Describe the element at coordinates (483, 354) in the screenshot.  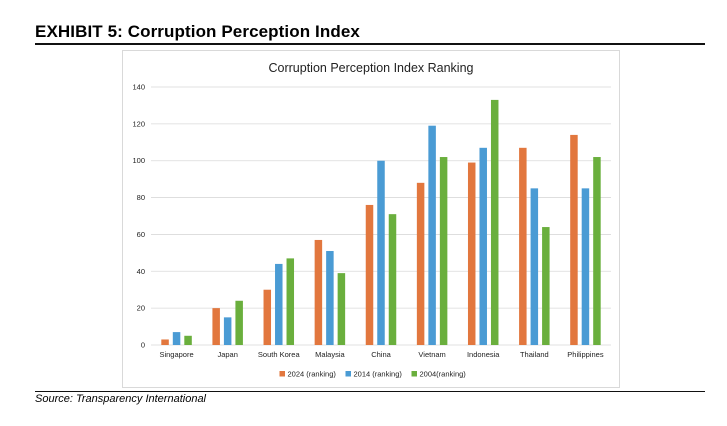
I see `x-tick-label: Indonesia` at that location.